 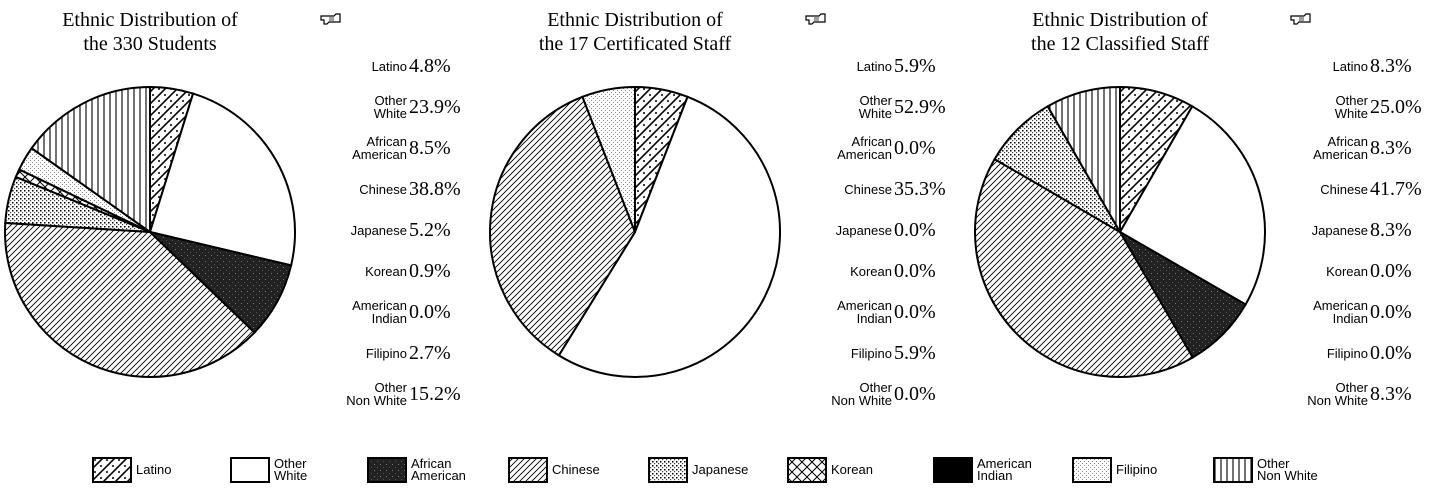 I want to click on students-chart-title: Ethnic Distribution of the 330 Students, so click(x=150, y=32).